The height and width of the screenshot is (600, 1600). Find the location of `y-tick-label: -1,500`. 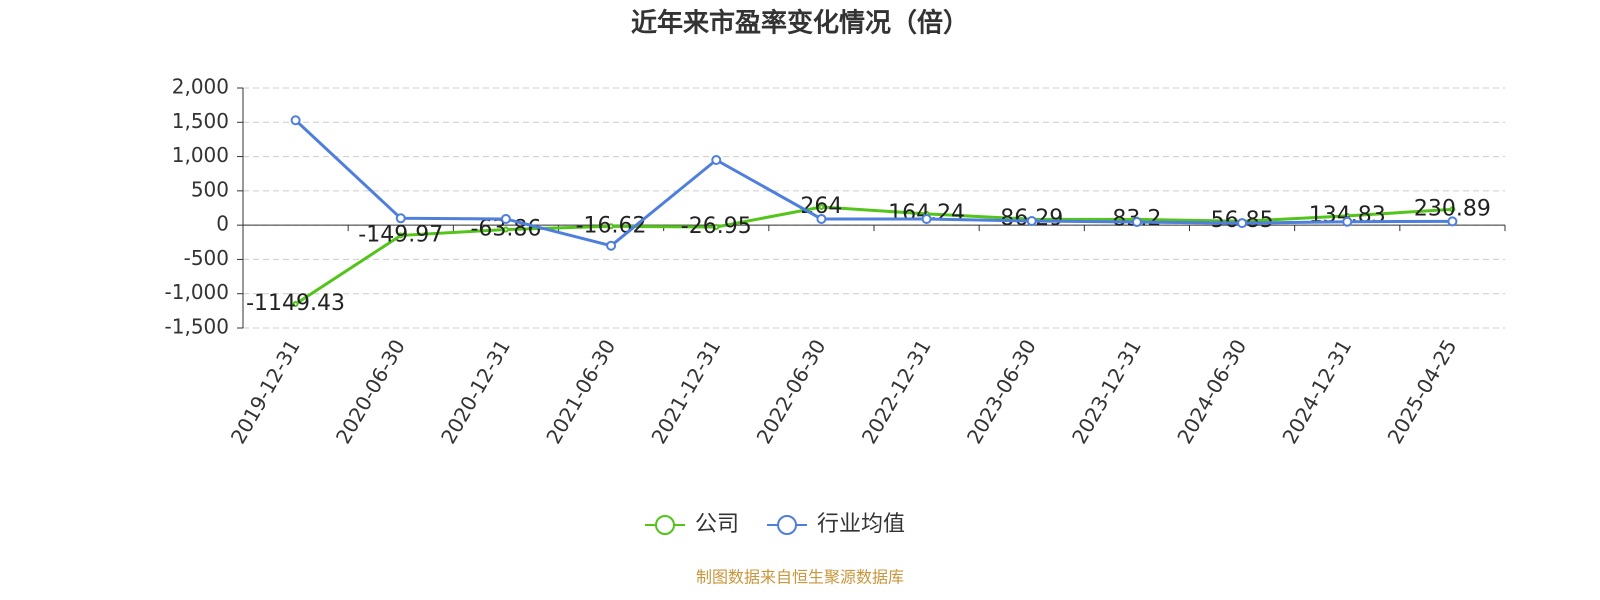

y-tick-label: -1,500 is located at coordinates (197, 327).